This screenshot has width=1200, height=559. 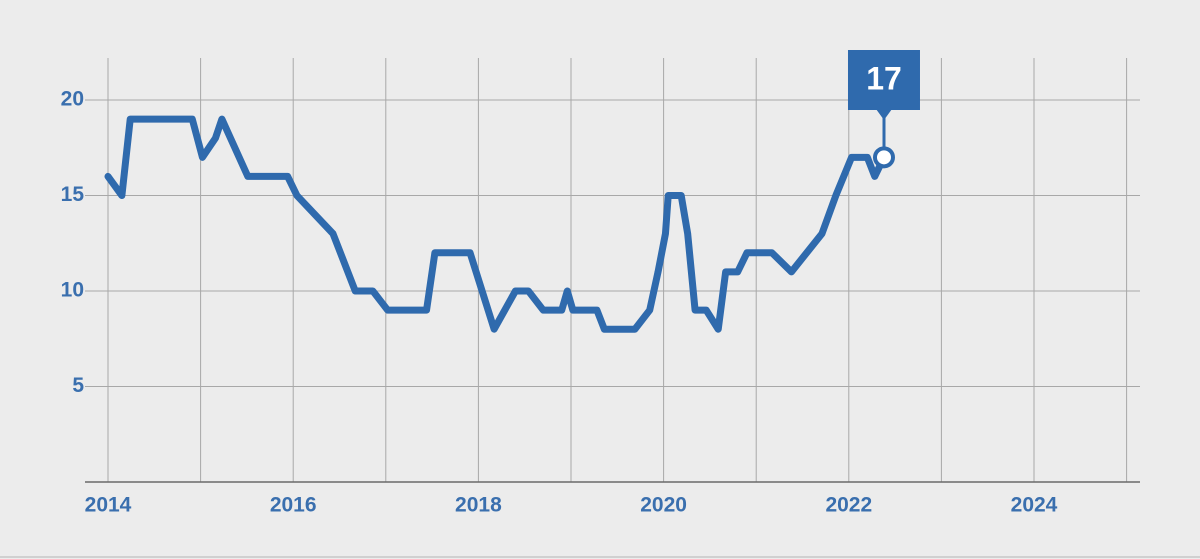 I want to click on x-tick-label: 2018, so click(x=478, y=505).